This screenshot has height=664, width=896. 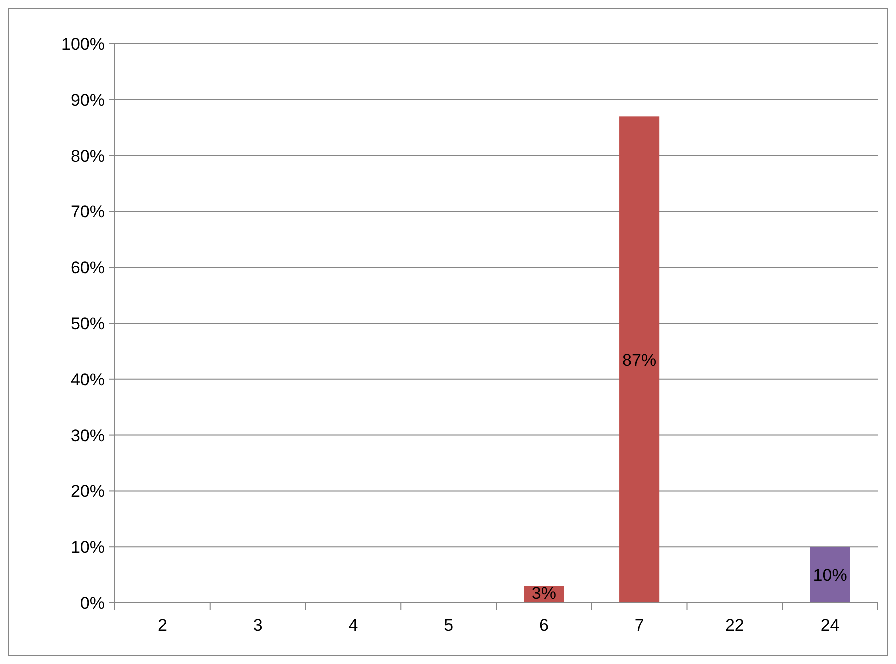 What do you see at coordinates (87, 492) in the screenshot?
I see `y-tick-label: 20%` at bounding box center [87, 492].